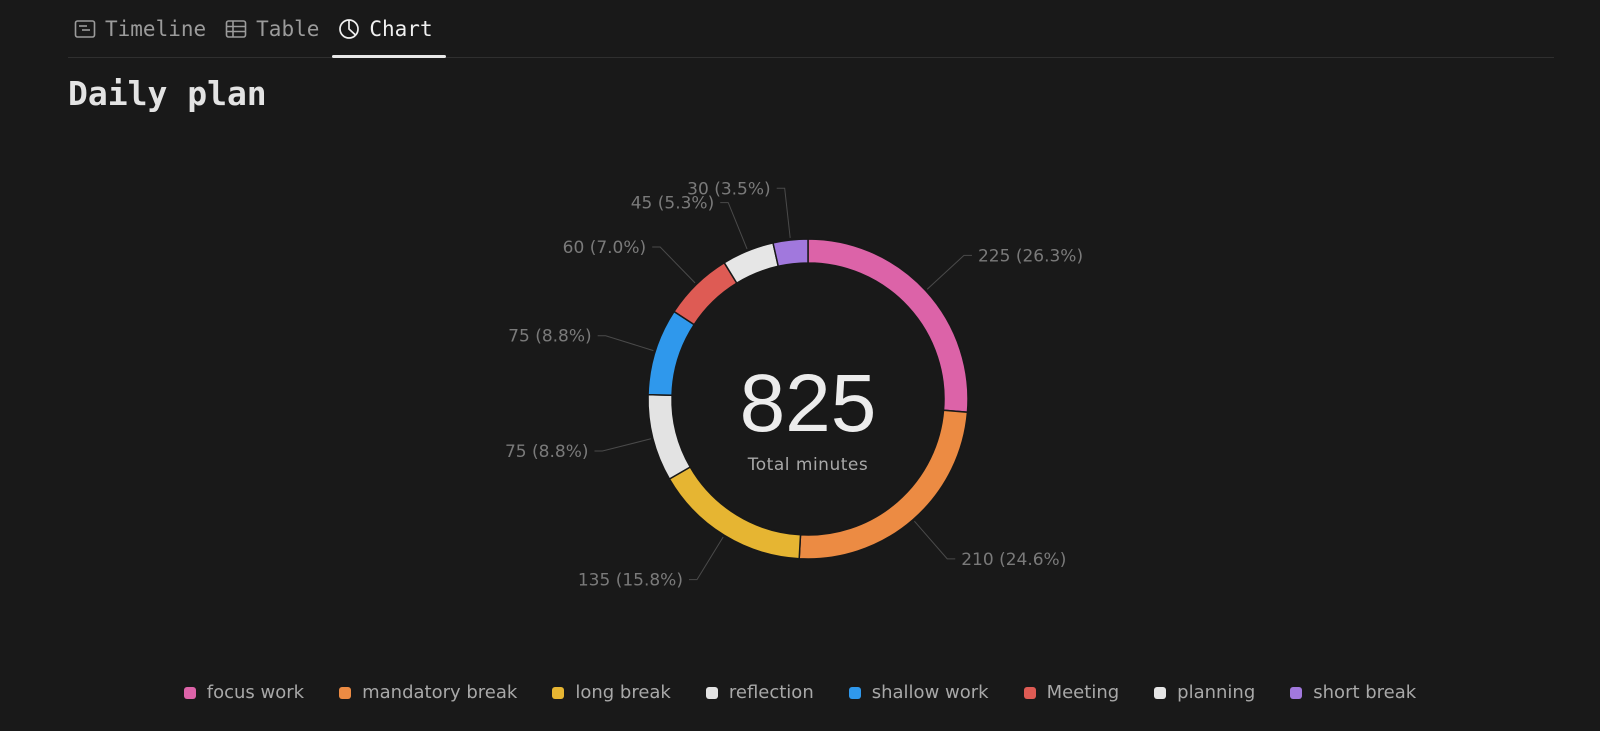 The width and height of the screenshot is (1600, 731). Describe the element at coordinates (1083, 692) in the screenshot. I see `legend-label: Meeting` at that location.